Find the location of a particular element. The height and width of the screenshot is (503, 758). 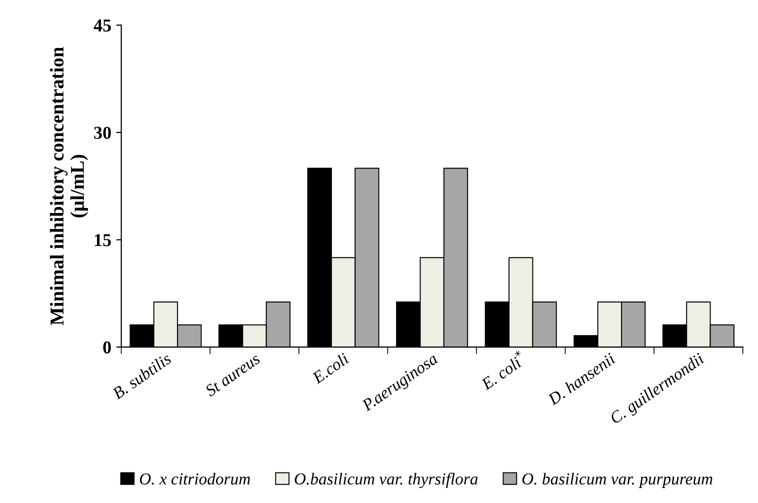

y-tick-label: 0 is located at coordinates (107, 347).